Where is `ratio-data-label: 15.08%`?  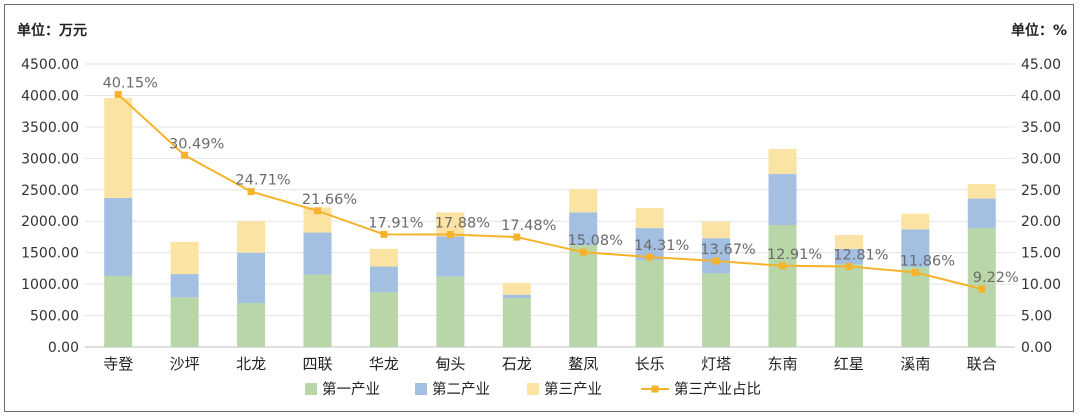
ratio-data-label: 15.08% is located at coordinates (595, 241).